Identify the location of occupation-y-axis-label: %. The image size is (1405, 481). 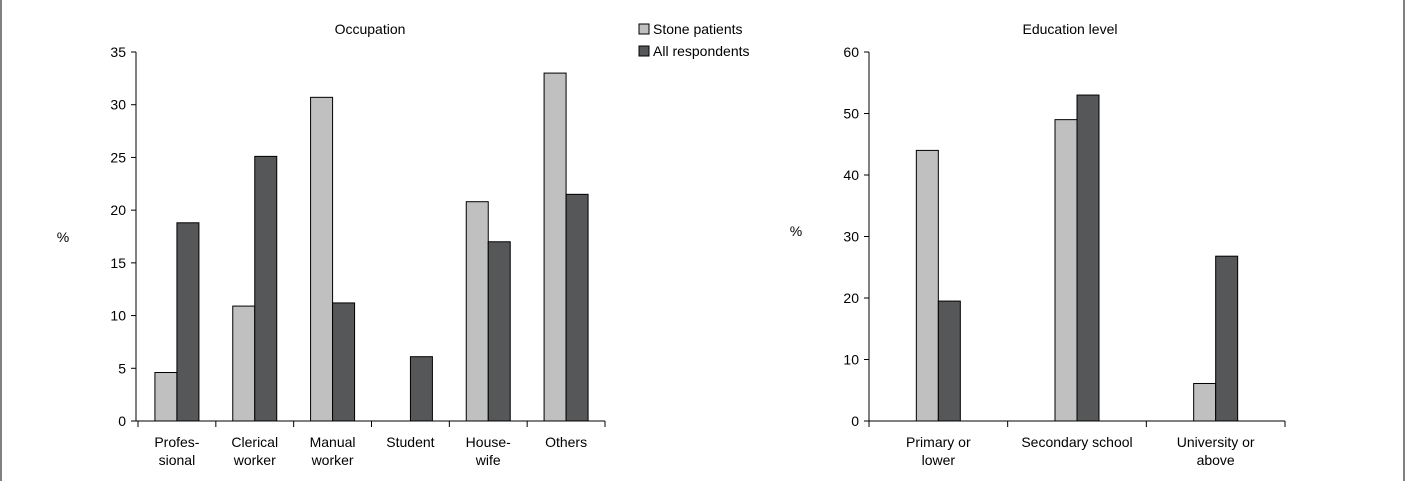
(63, 237).